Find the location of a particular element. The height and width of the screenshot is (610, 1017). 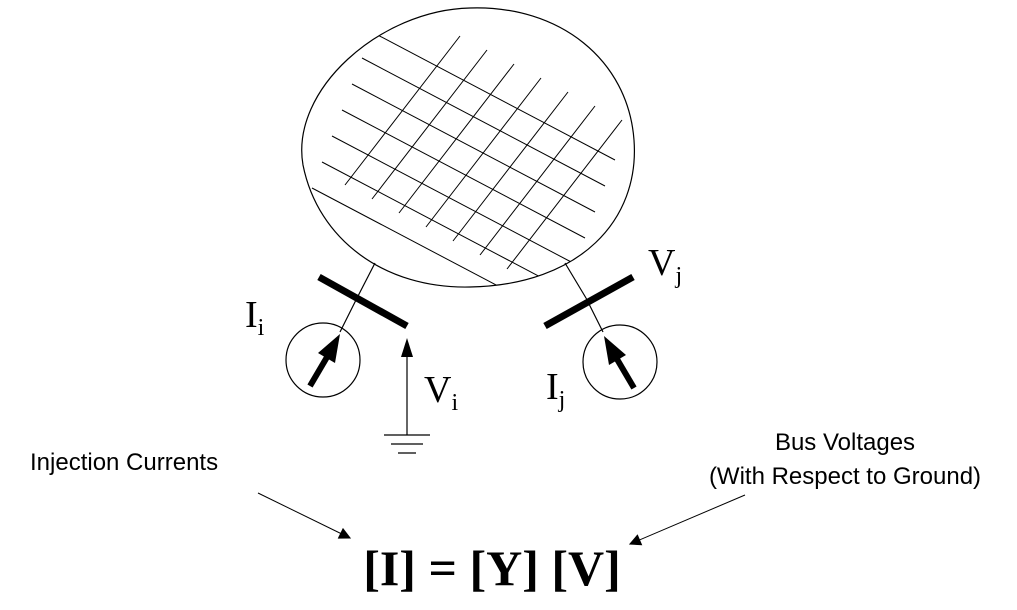

voltage-i-arrow-head is located at coordinates (407, 347).